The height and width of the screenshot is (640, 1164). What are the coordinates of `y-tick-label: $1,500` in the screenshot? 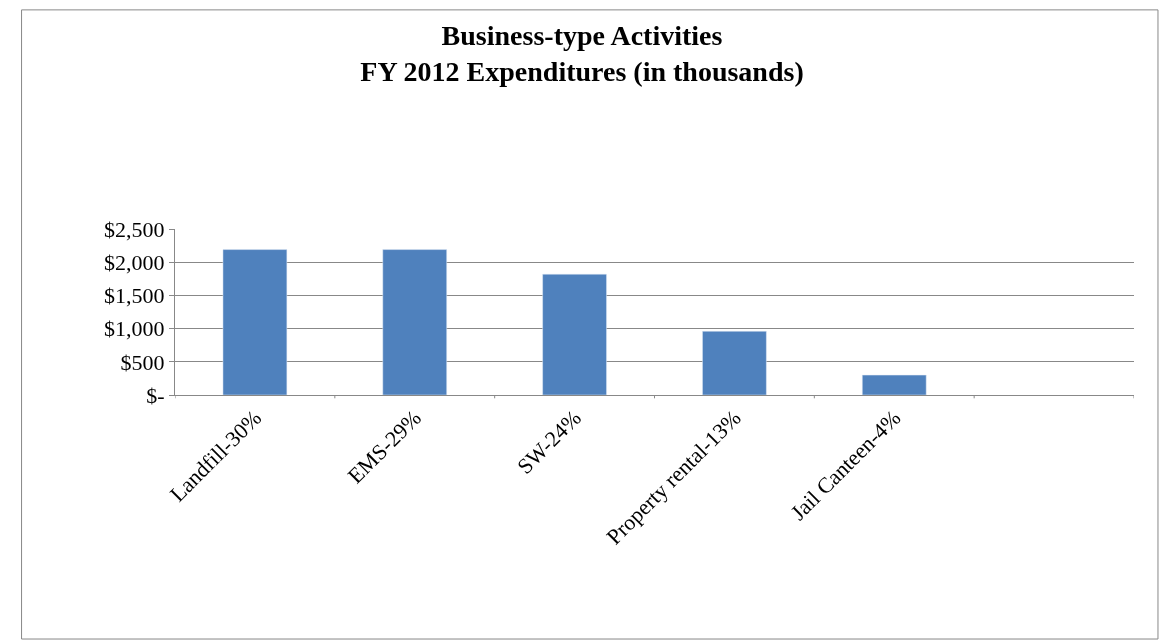 It's located at (134, 296).